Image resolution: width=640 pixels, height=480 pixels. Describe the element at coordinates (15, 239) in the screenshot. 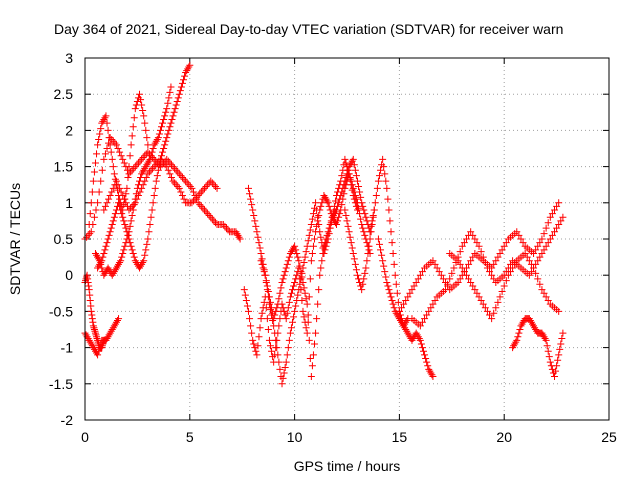

I see `y-axis-label: SDTVAR / TECUs` at that location.